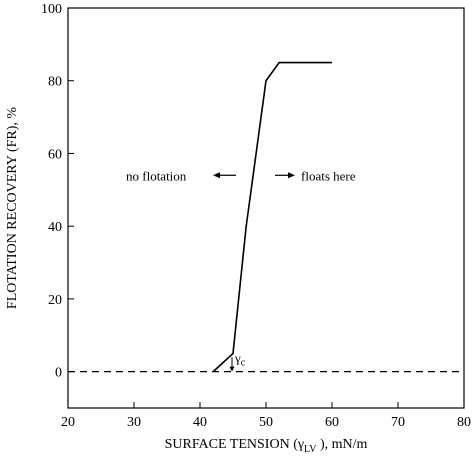  What do you see at coordinates (55, 154) in the screenshot?
I see `y-tick-label-60: 60` at bounding box center [55, 154].